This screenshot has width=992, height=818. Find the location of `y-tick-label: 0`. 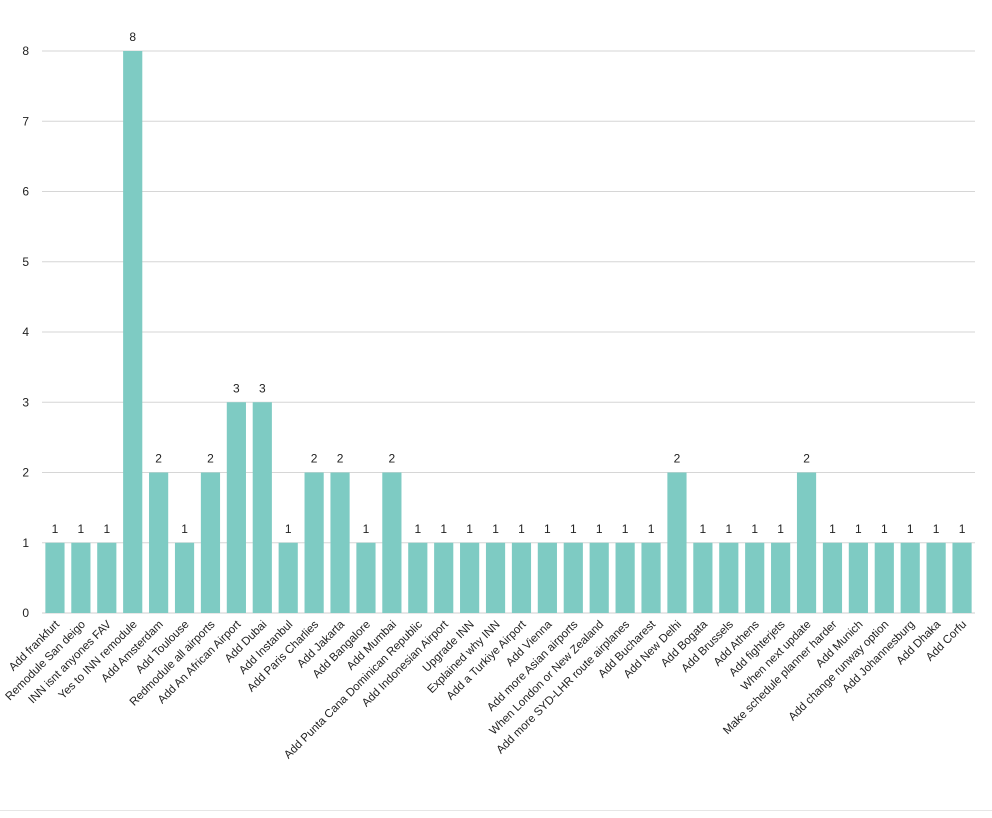

y-tick-label: 0 is located at coordinates (25, 613).